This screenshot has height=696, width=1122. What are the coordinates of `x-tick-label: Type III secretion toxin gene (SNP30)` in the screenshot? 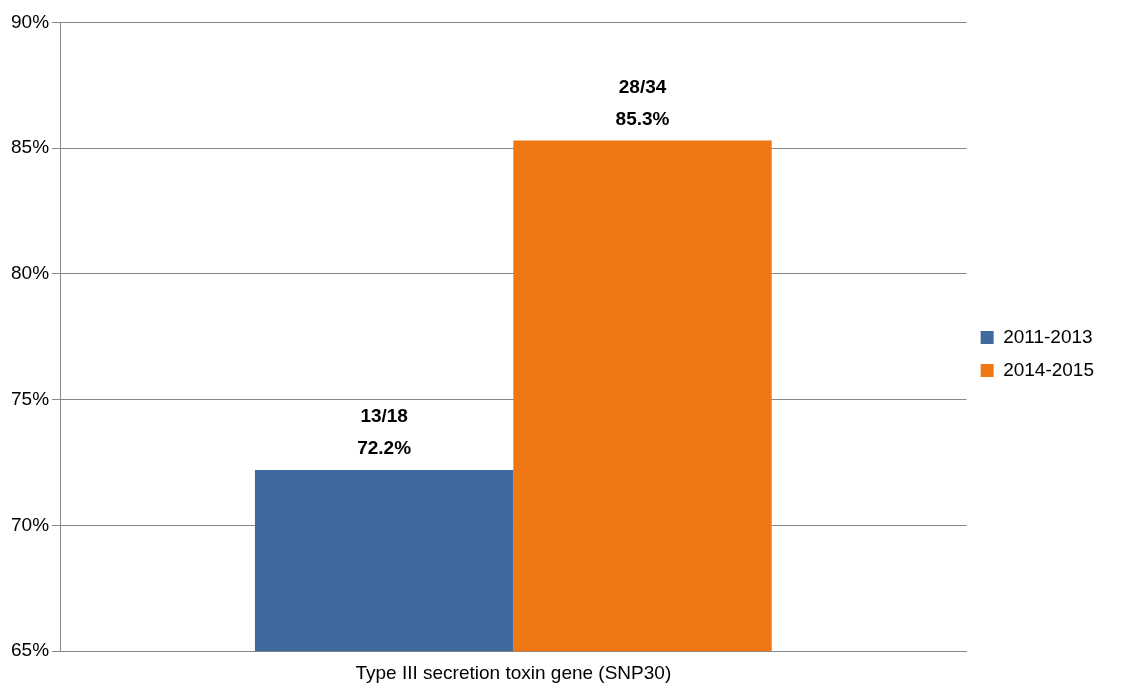 It's located at (513, 672).